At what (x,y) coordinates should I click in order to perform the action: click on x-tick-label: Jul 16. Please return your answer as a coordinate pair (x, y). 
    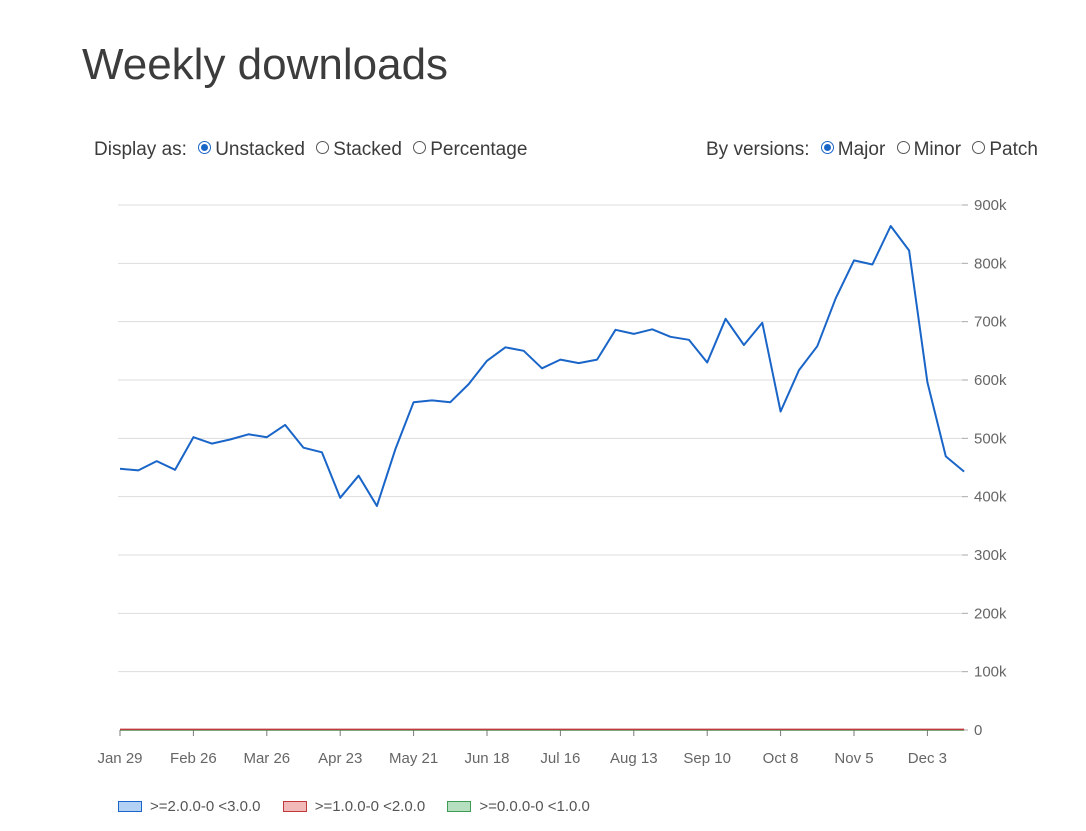
    Looking at the image, I should click on (560, 758).